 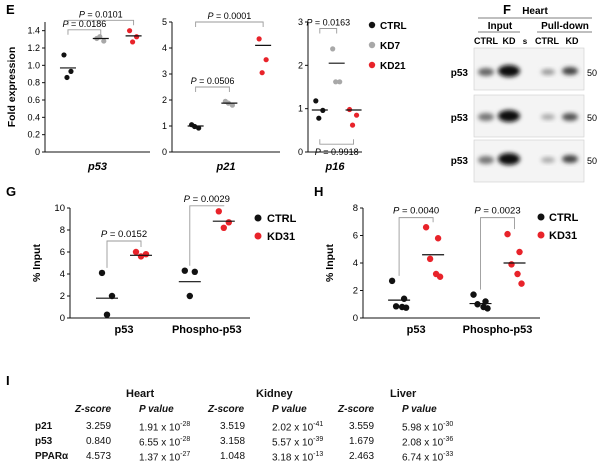 What do you see at coordinates (564, 218) in the screenshot?
I see `legend-h-ctrl: CTRL` at bounding box center [564, 218].